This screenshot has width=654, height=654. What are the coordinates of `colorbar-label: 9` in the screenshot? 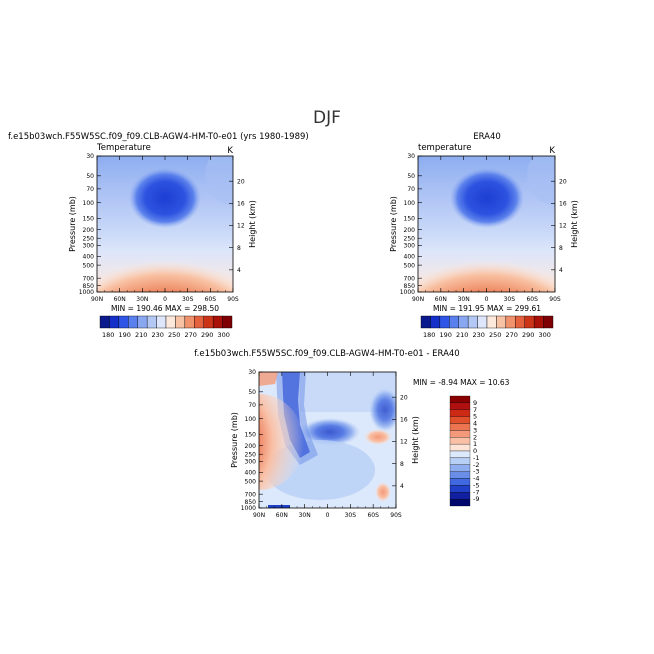 It's located at (475, 403).